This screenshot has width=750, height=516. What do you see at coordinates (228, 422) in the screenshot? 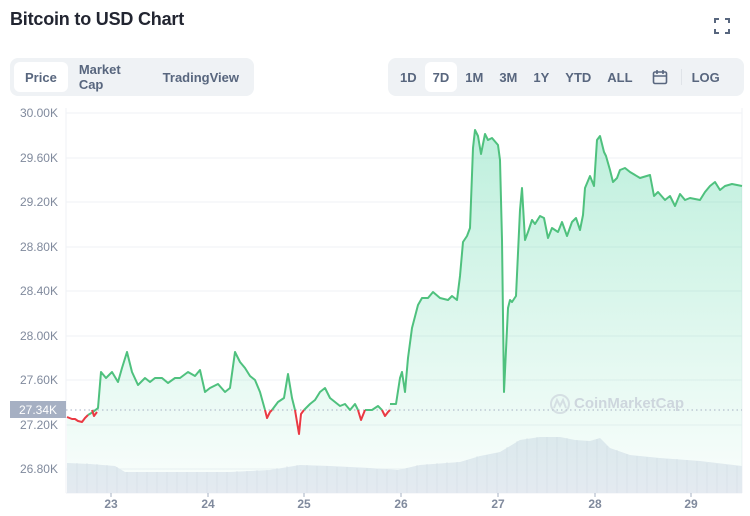
I see `price-line-below` at bounding box center [228, 422].